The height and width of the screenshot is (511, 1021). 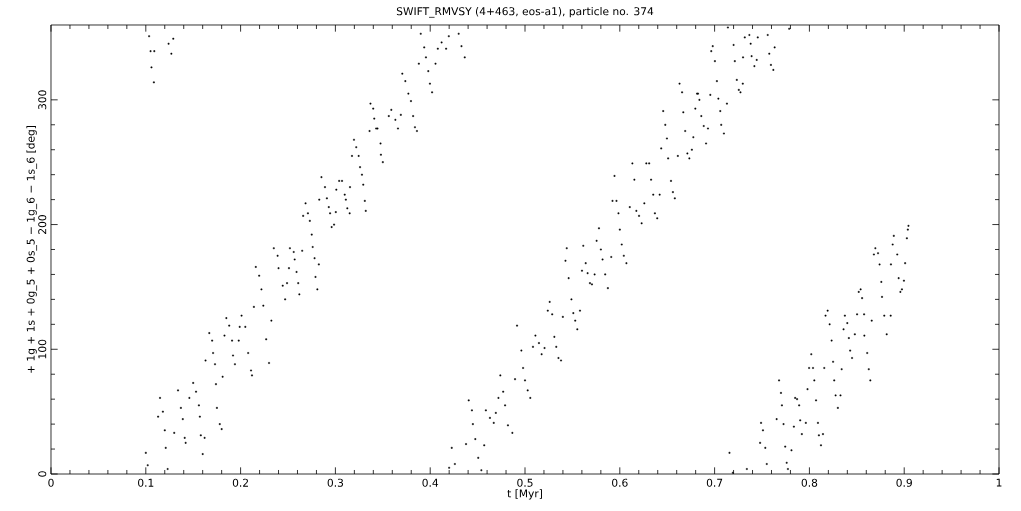 What do you see at coordinates (904, 482) in the screenshot?
I see `x-tick-label: 0.9` at bounding box center [904, 482].